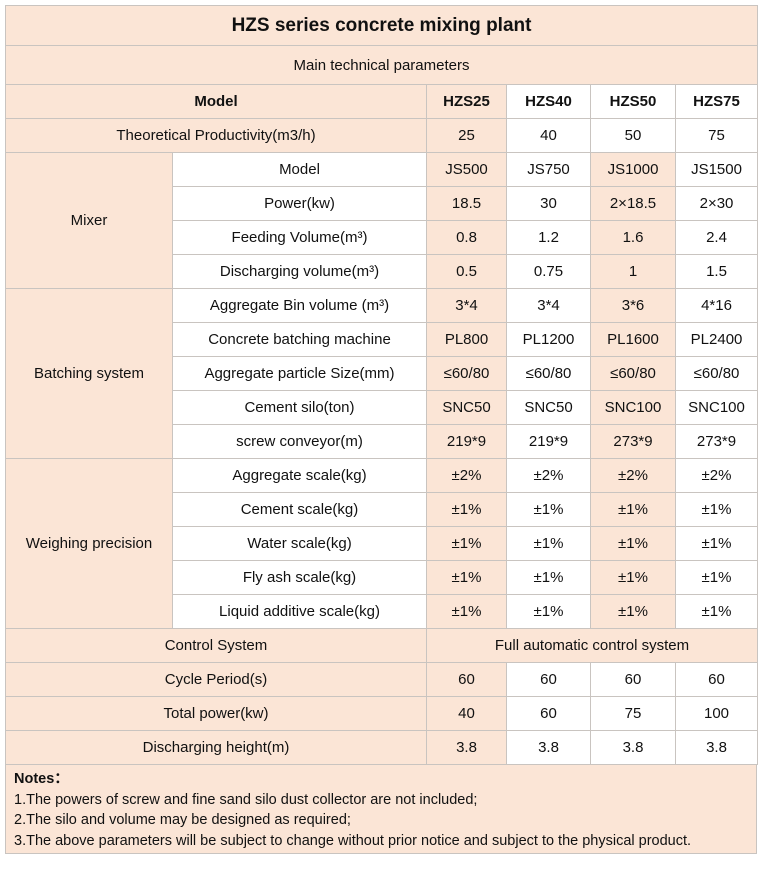  Describe the element at coordinates (216, 645) in the screenshot. I see `row-label: Control System` at that location.